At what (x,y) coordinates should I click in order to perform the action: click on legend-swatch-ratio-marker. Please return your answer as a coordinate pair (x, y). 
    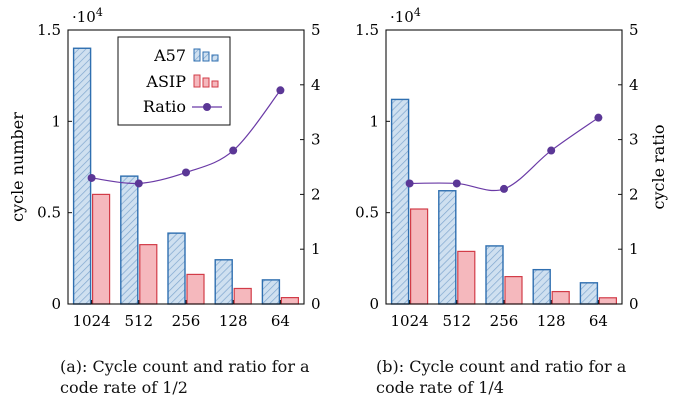
    Looking at the image, I should click on (207, 107).